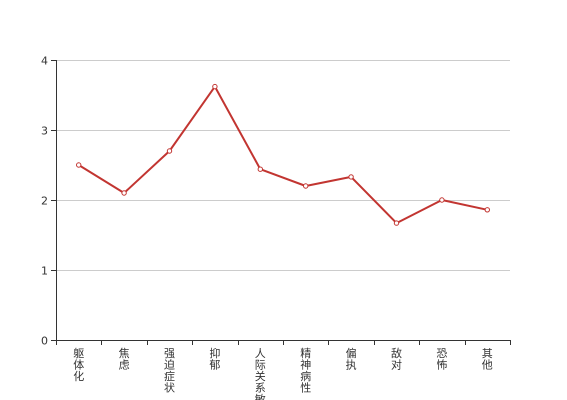 Image resolution: width=567 pixels, height=400 pixels. I want to click on x-tick-label: 精神病性, so click(305, 371).